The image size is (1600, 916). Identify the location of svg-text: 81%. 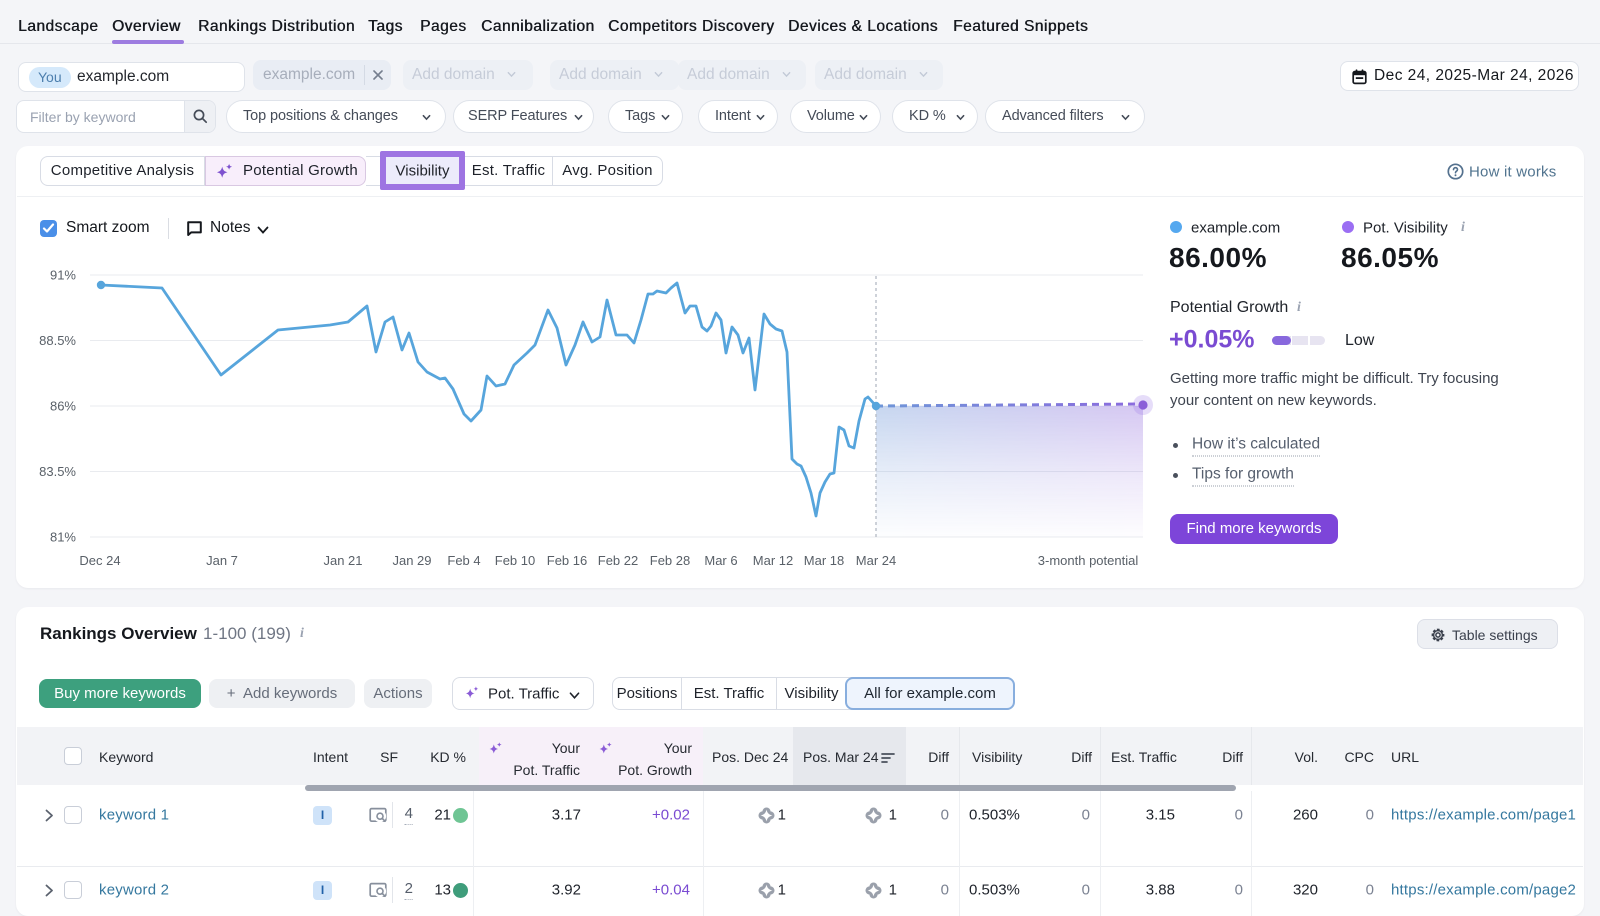
(63, 537).